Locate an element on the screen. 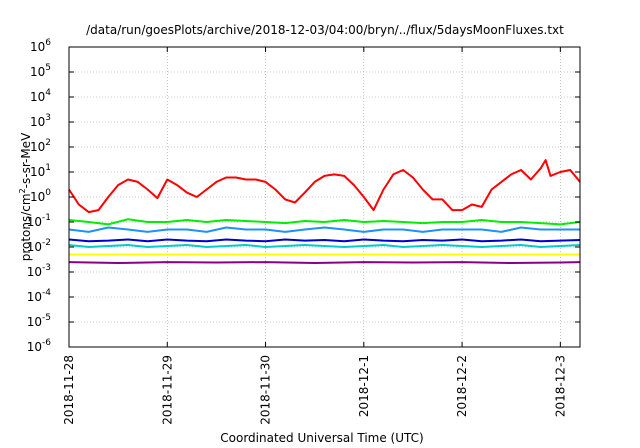 This screenshot has height=448, width=640. x-axis-label: Coordinated Universal Time (UTC) is located at coordinates (321, 438).